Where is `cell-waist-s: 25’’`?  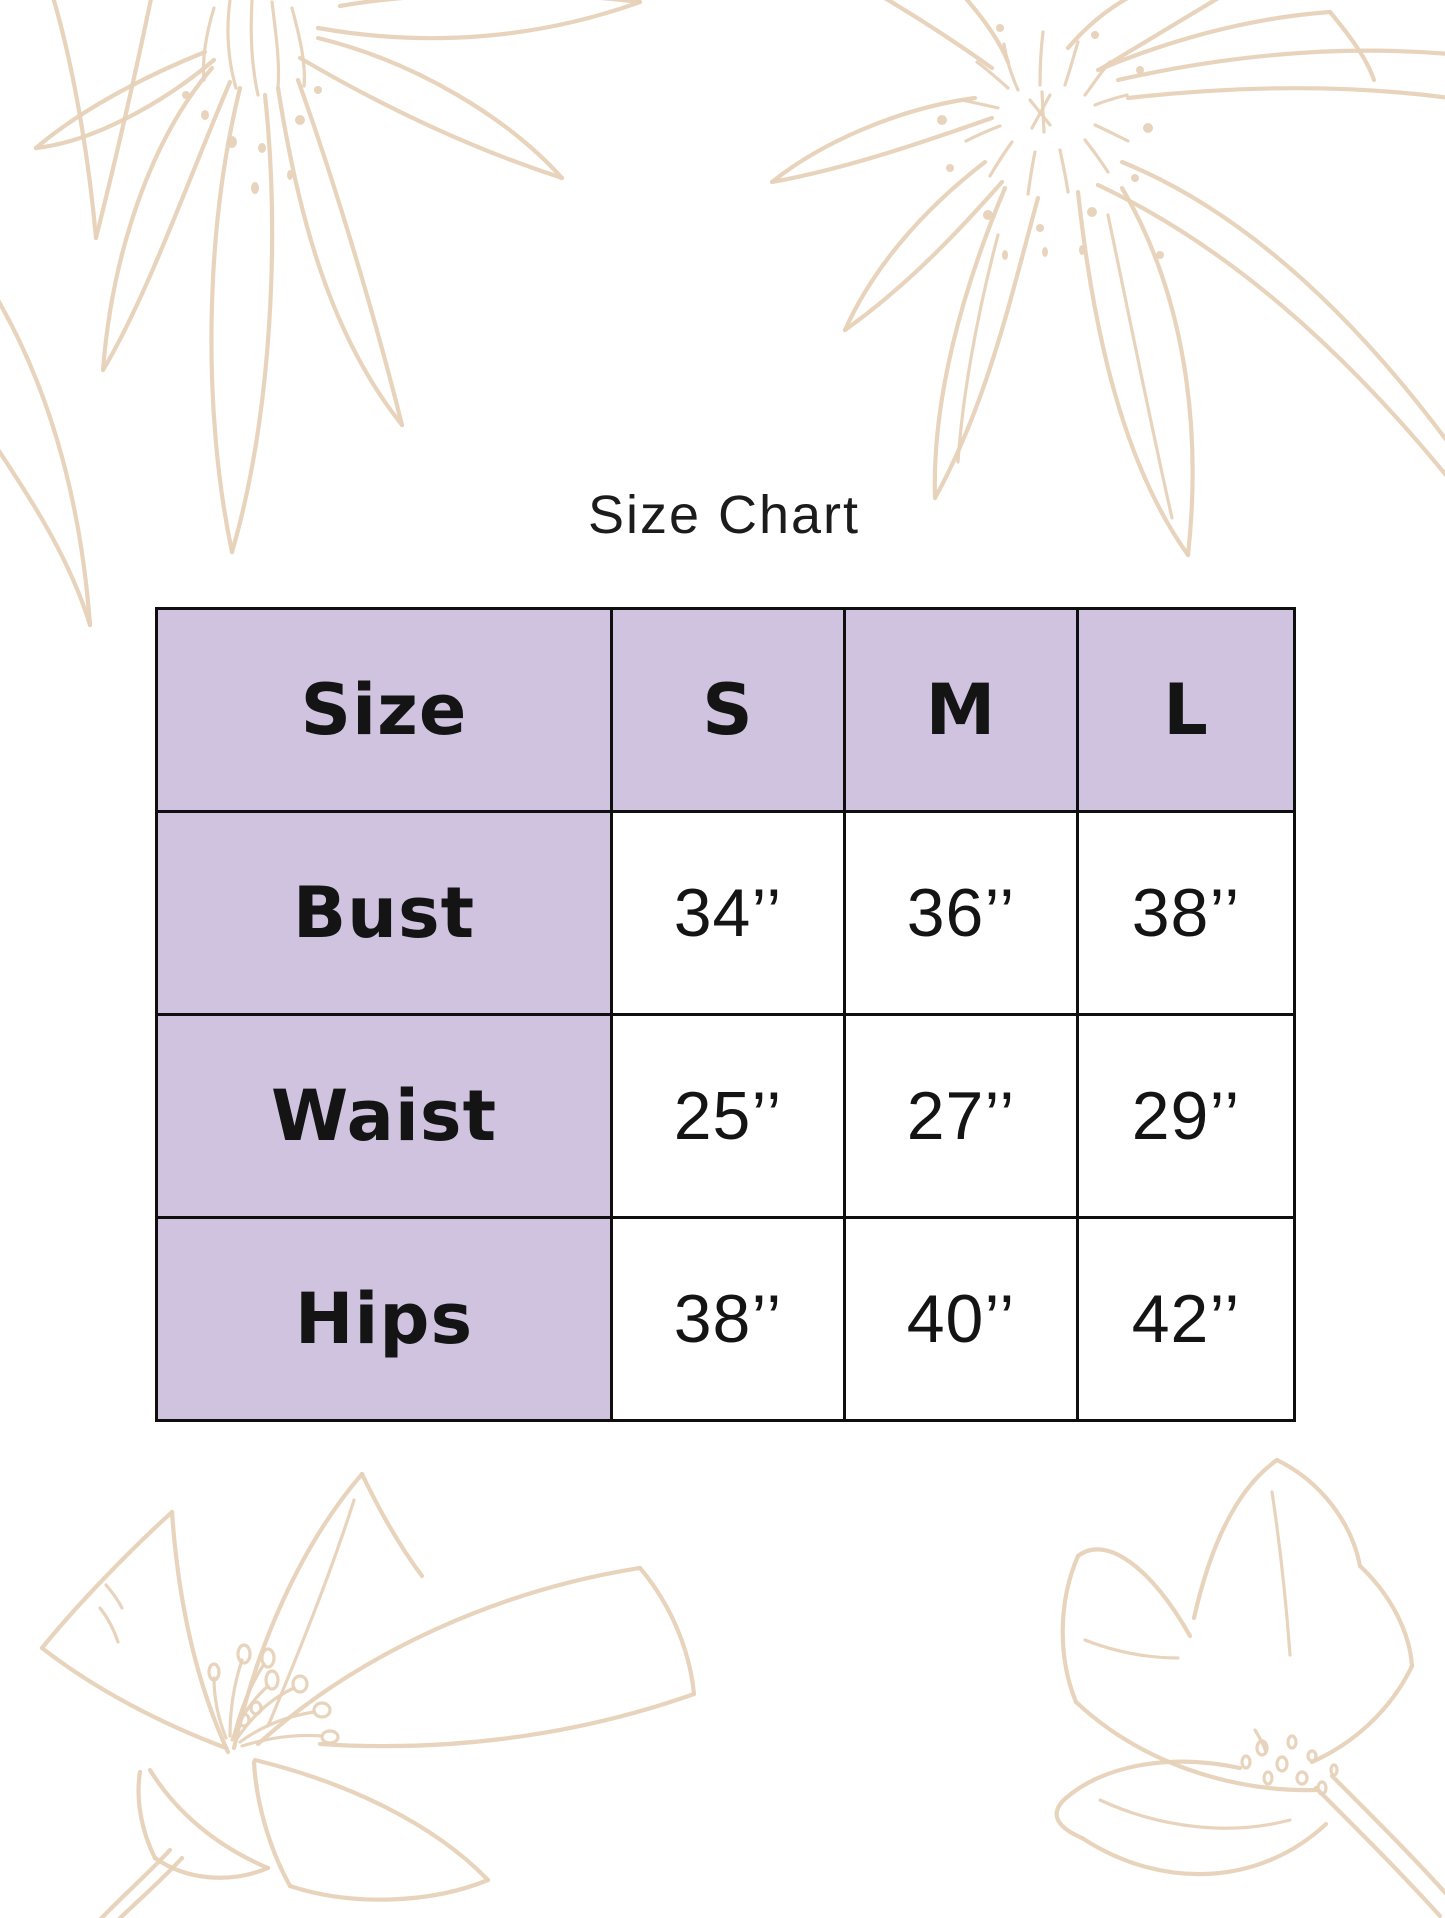
cell-waist-s: 25’’ is located at coordinates (728, 1116).